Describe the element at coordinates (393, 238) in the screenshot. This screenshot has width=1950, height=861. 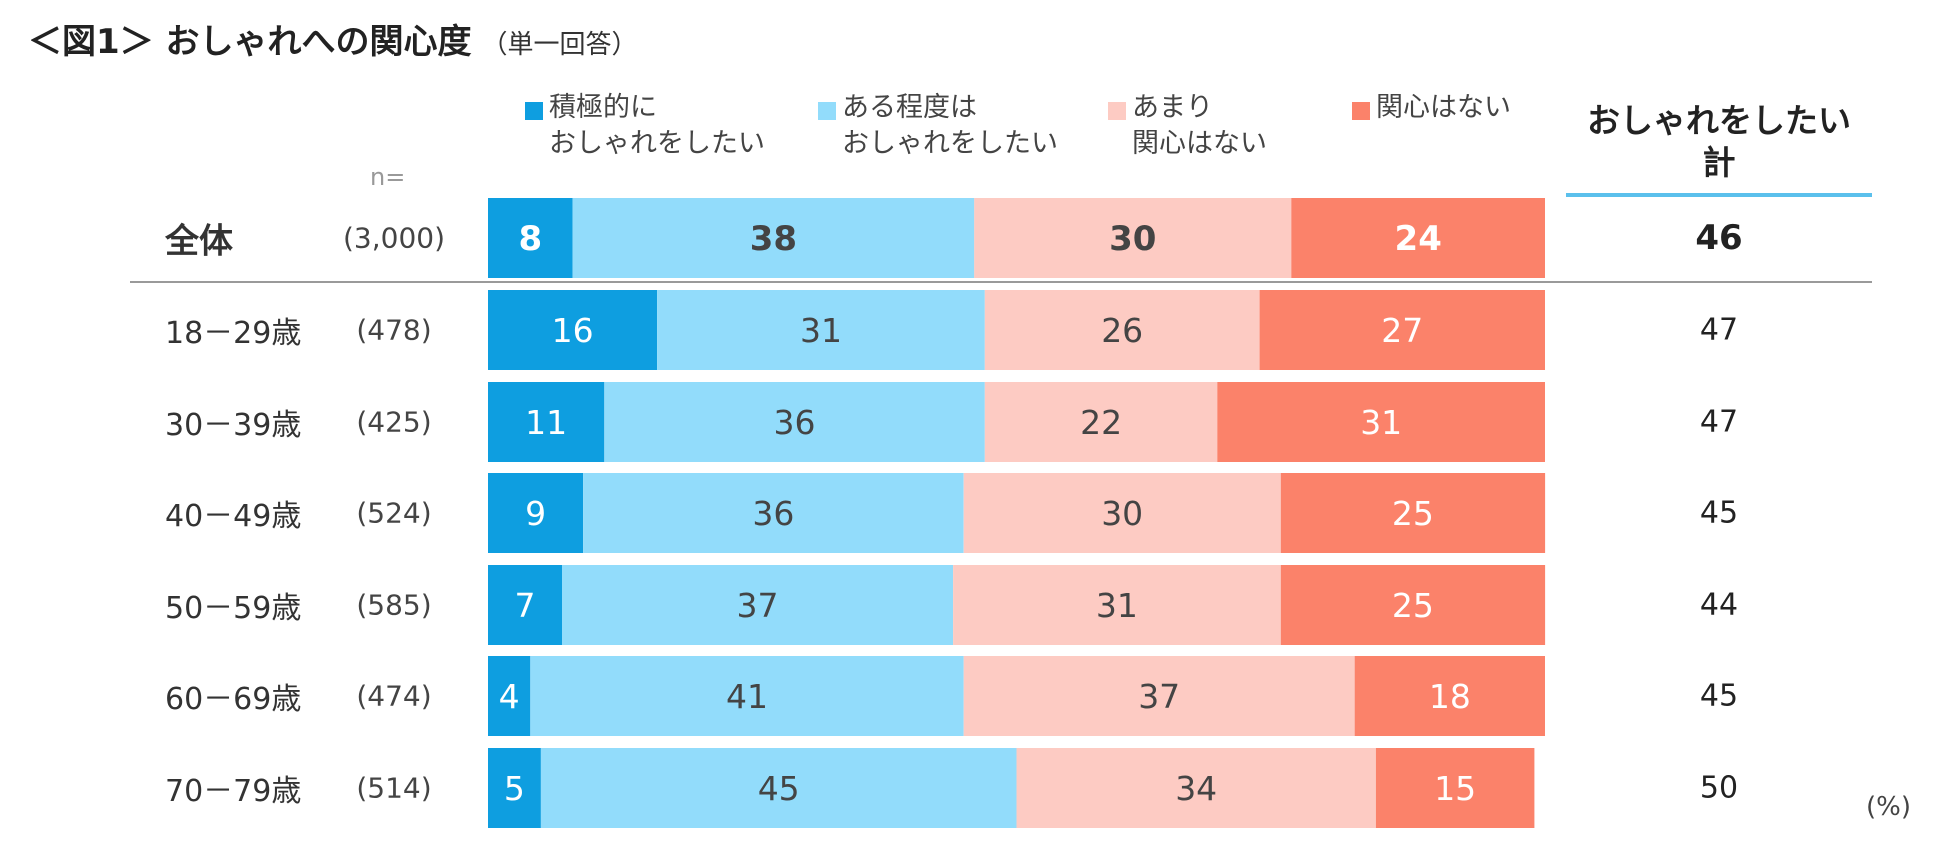
I see `sample-size-label: (3,000)` at that location.